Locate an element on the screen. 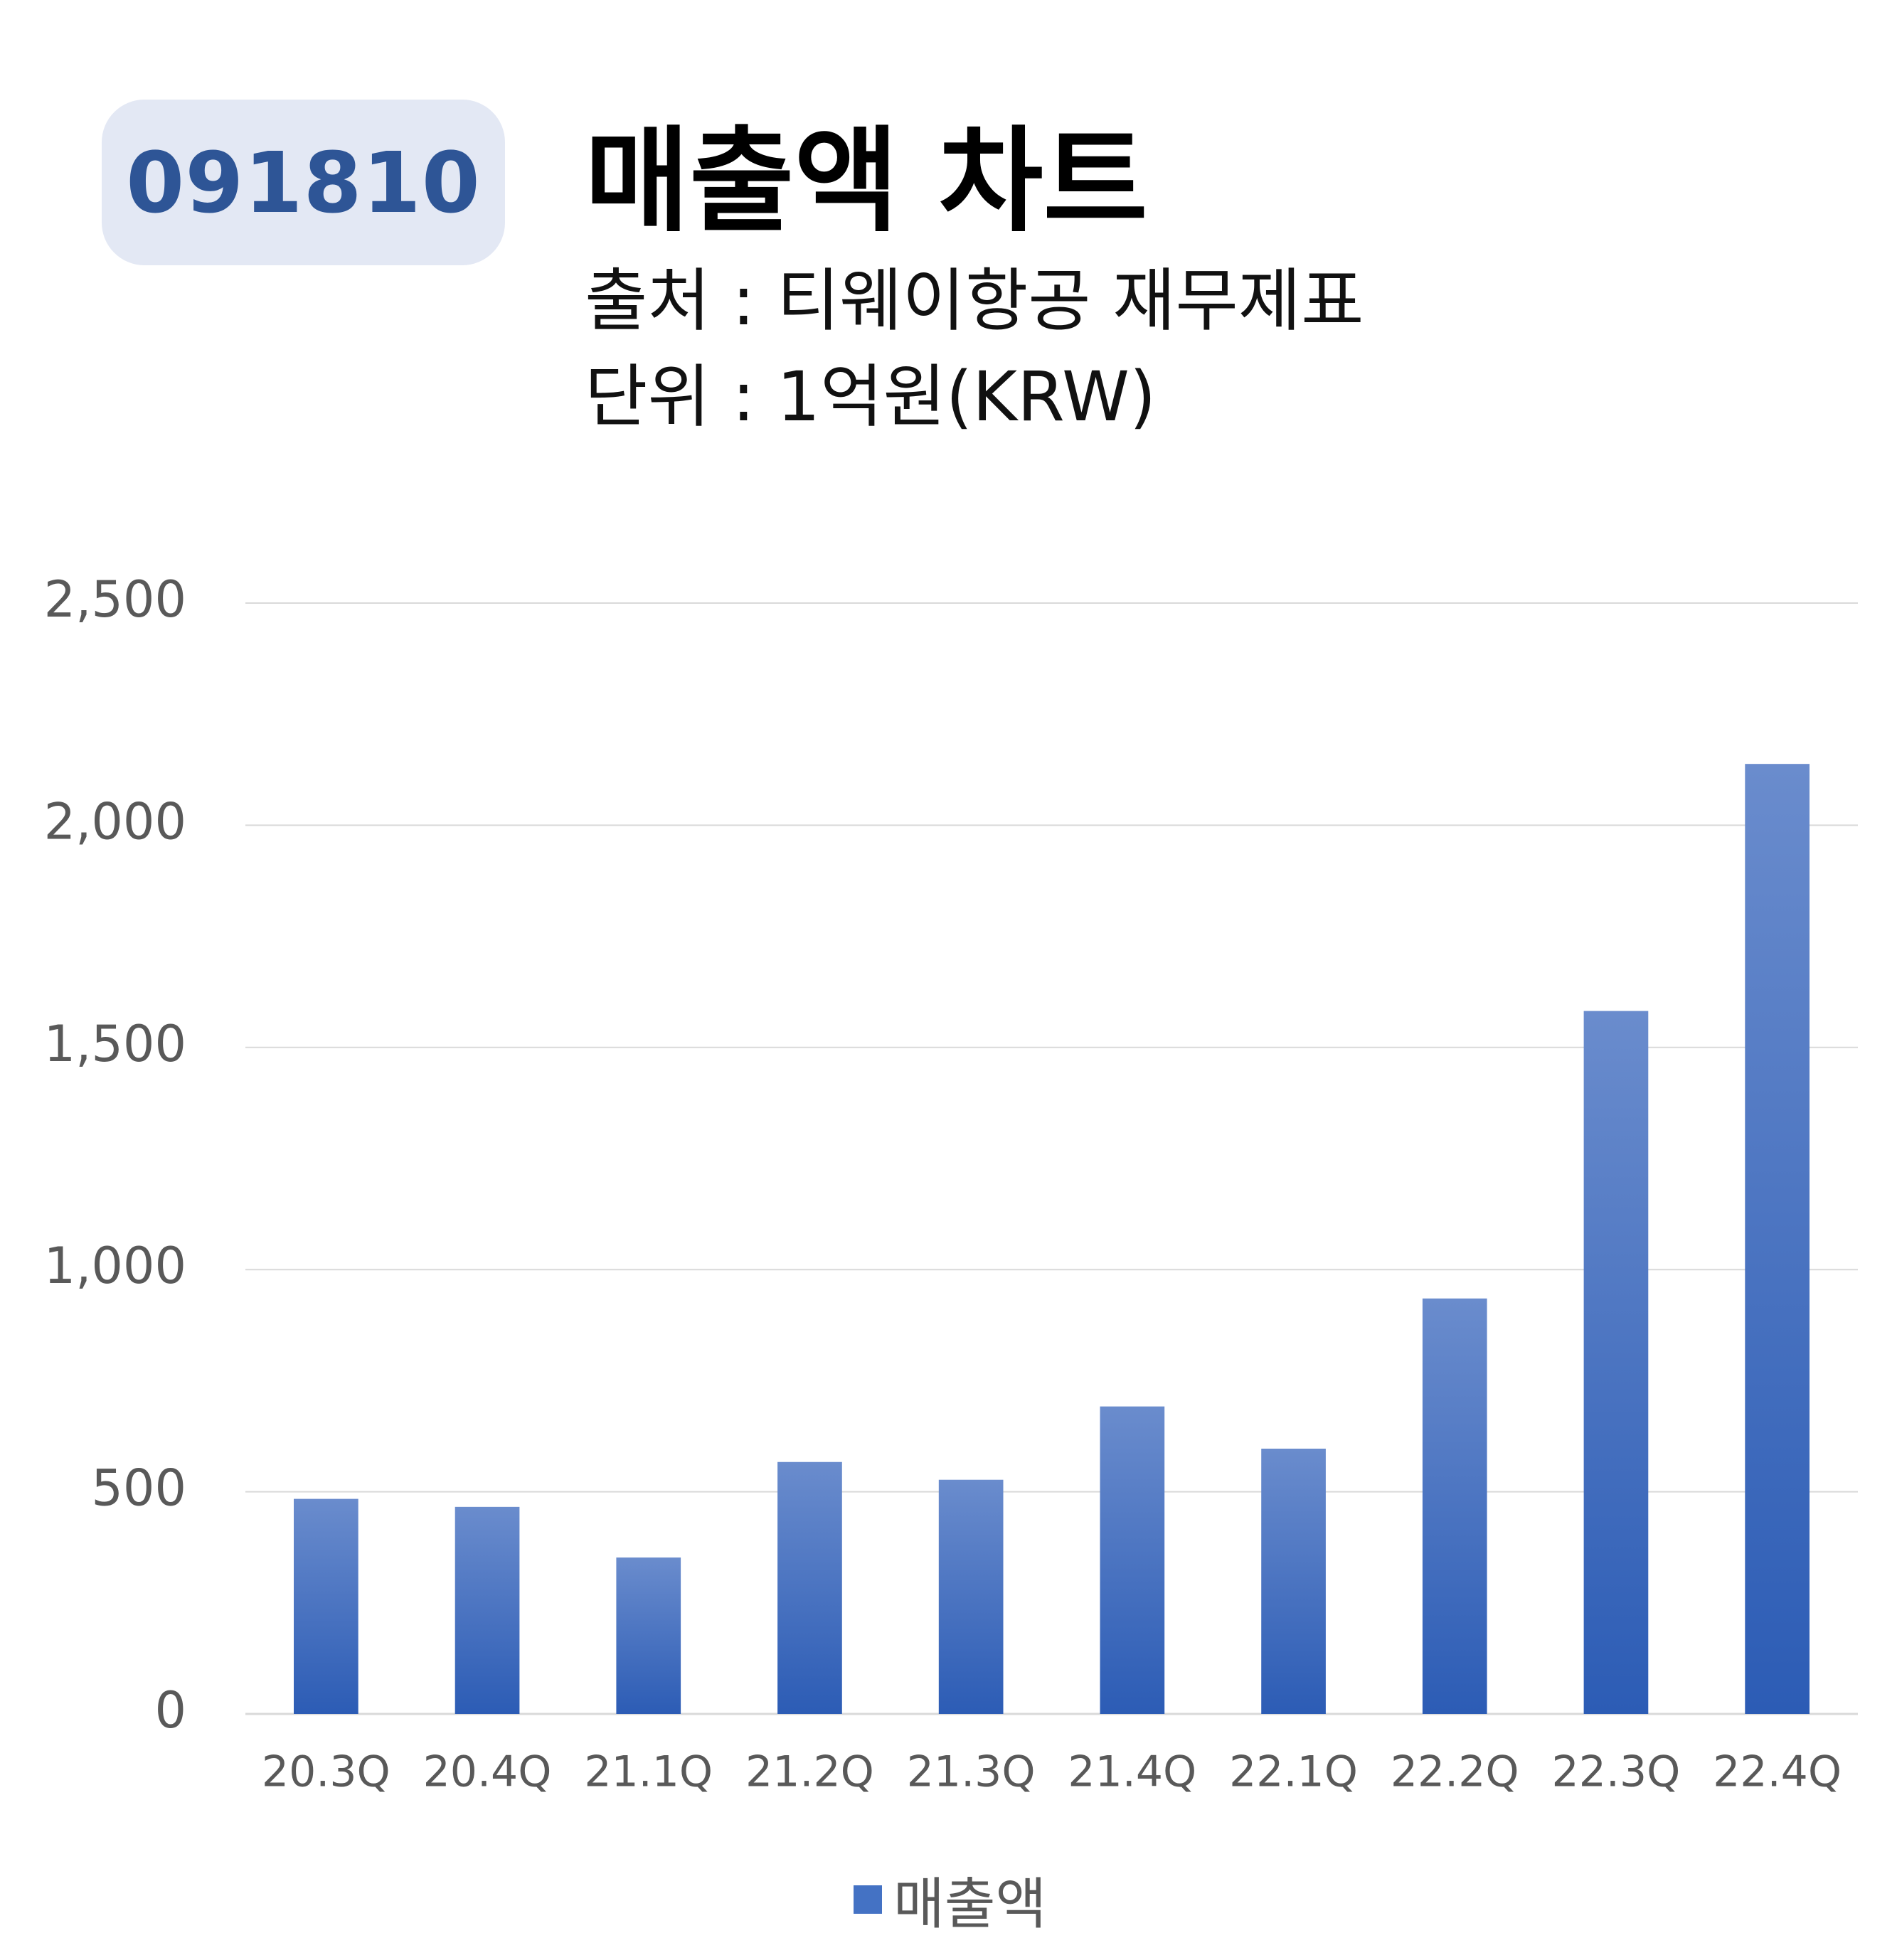 The image size is (1897, 1960). y-tick-label: 2,500 is located at coordinates (115, 599).